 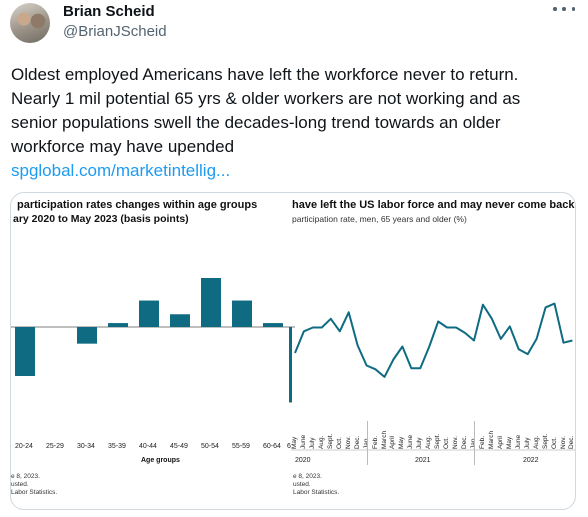 What do you see at coordinates (302, 484) in the screenshot?
I see `right-footnote-2: usted.` at bounding box center [302, 484].